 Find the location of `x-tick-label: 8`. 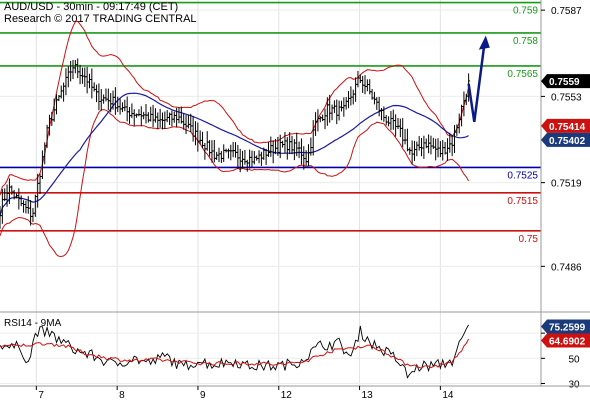

x-tick-label: 8 is located at coordinates (122, 395).